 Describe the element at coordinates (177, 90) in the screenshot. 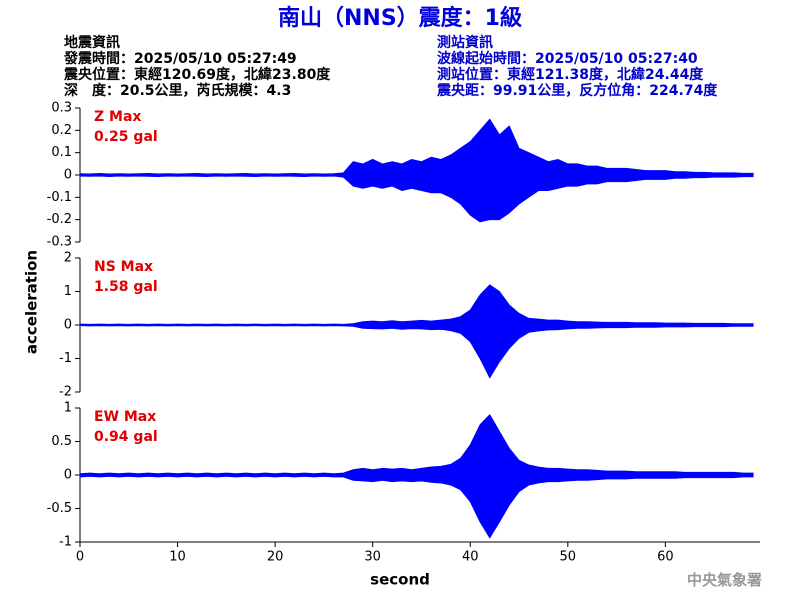

I see `info-left: 深 度：20.5公里，芮氏規模：4.3` at that location.